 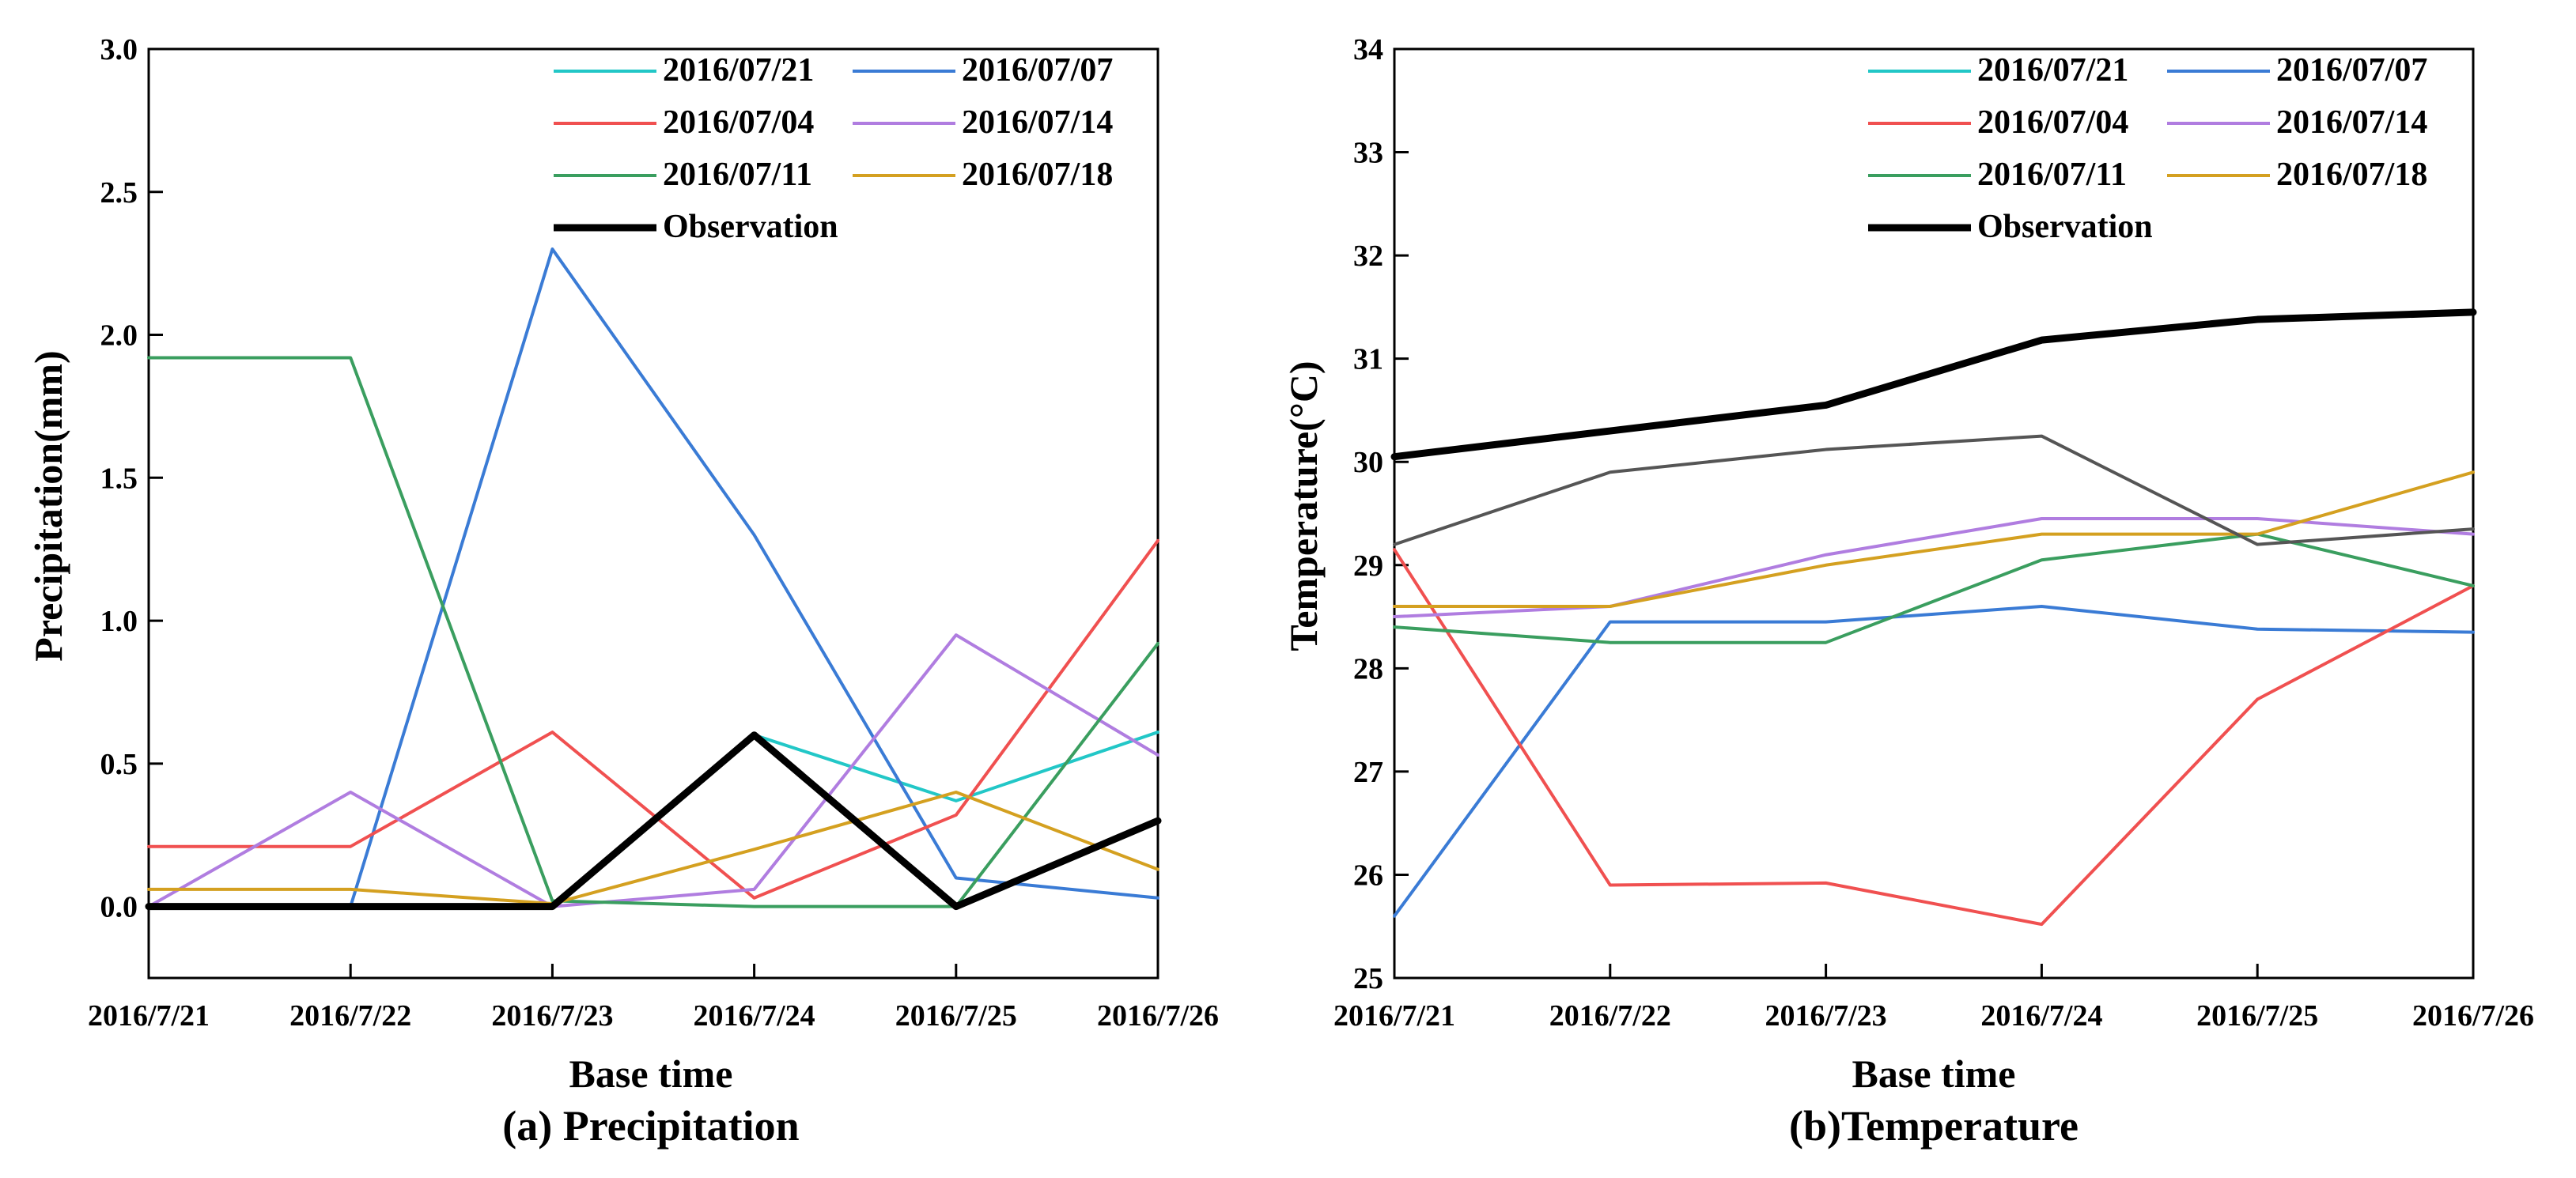 What do you see at coordinates (1368, 256) in the screenshot?
I see `temp-y-tick-label: 32` at bounding box center [1368, 256].